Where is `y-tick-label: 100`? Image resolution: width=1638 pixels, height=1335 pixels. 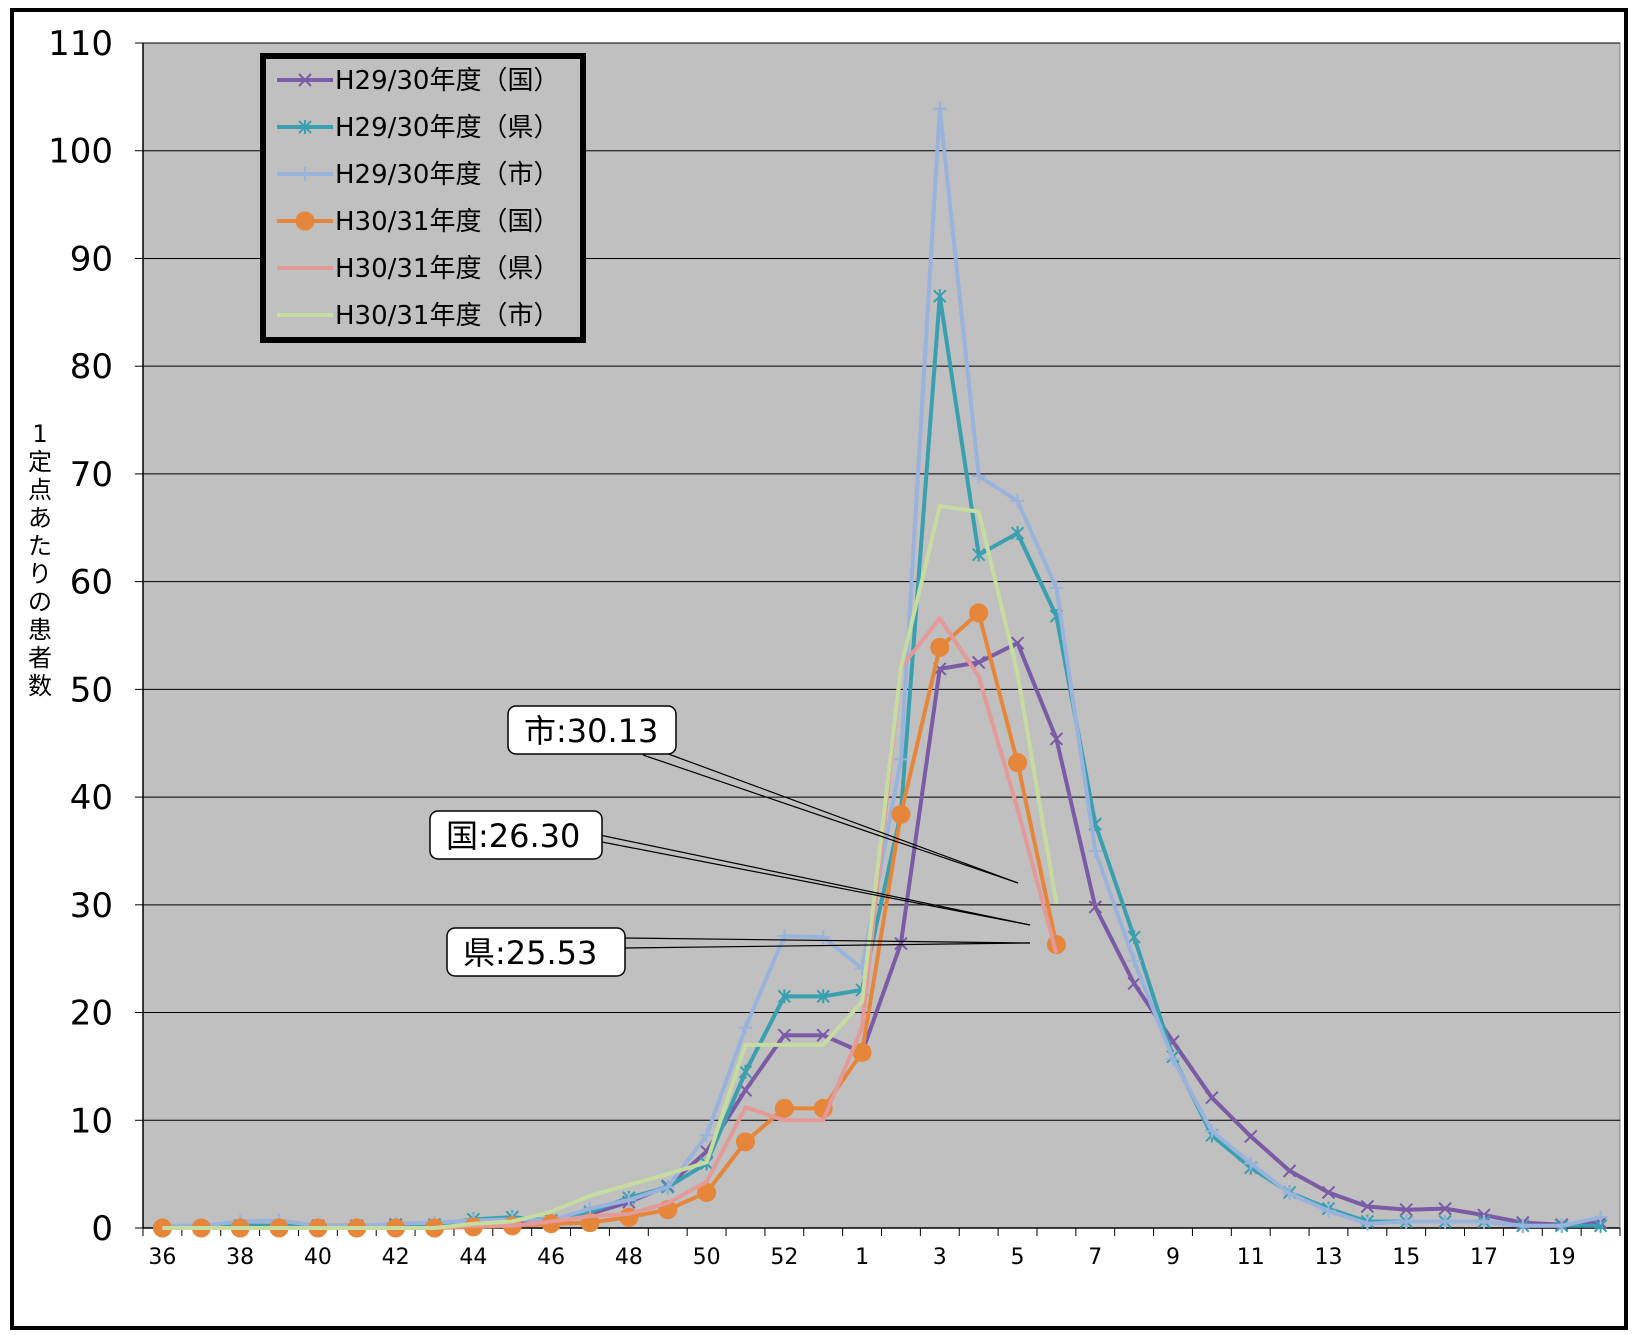
y-tick-label: 100 is located at coordinates (80, 152).